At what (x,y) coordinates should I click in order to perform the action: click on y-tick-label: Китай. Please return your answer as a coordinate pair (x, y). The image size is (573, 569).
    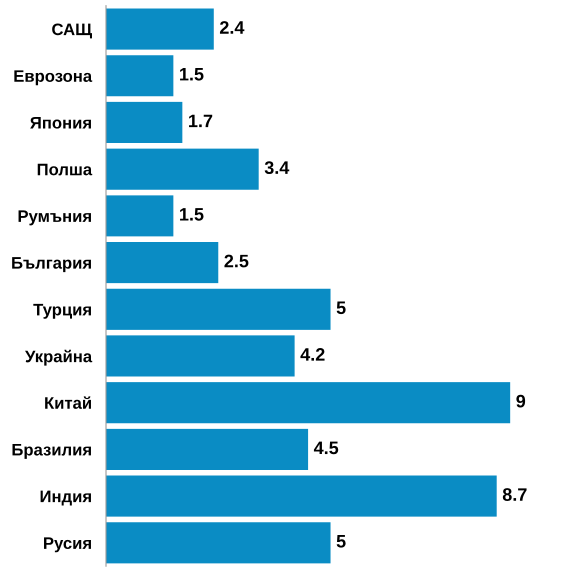
    Looking at the image, I should click on (68, 402).